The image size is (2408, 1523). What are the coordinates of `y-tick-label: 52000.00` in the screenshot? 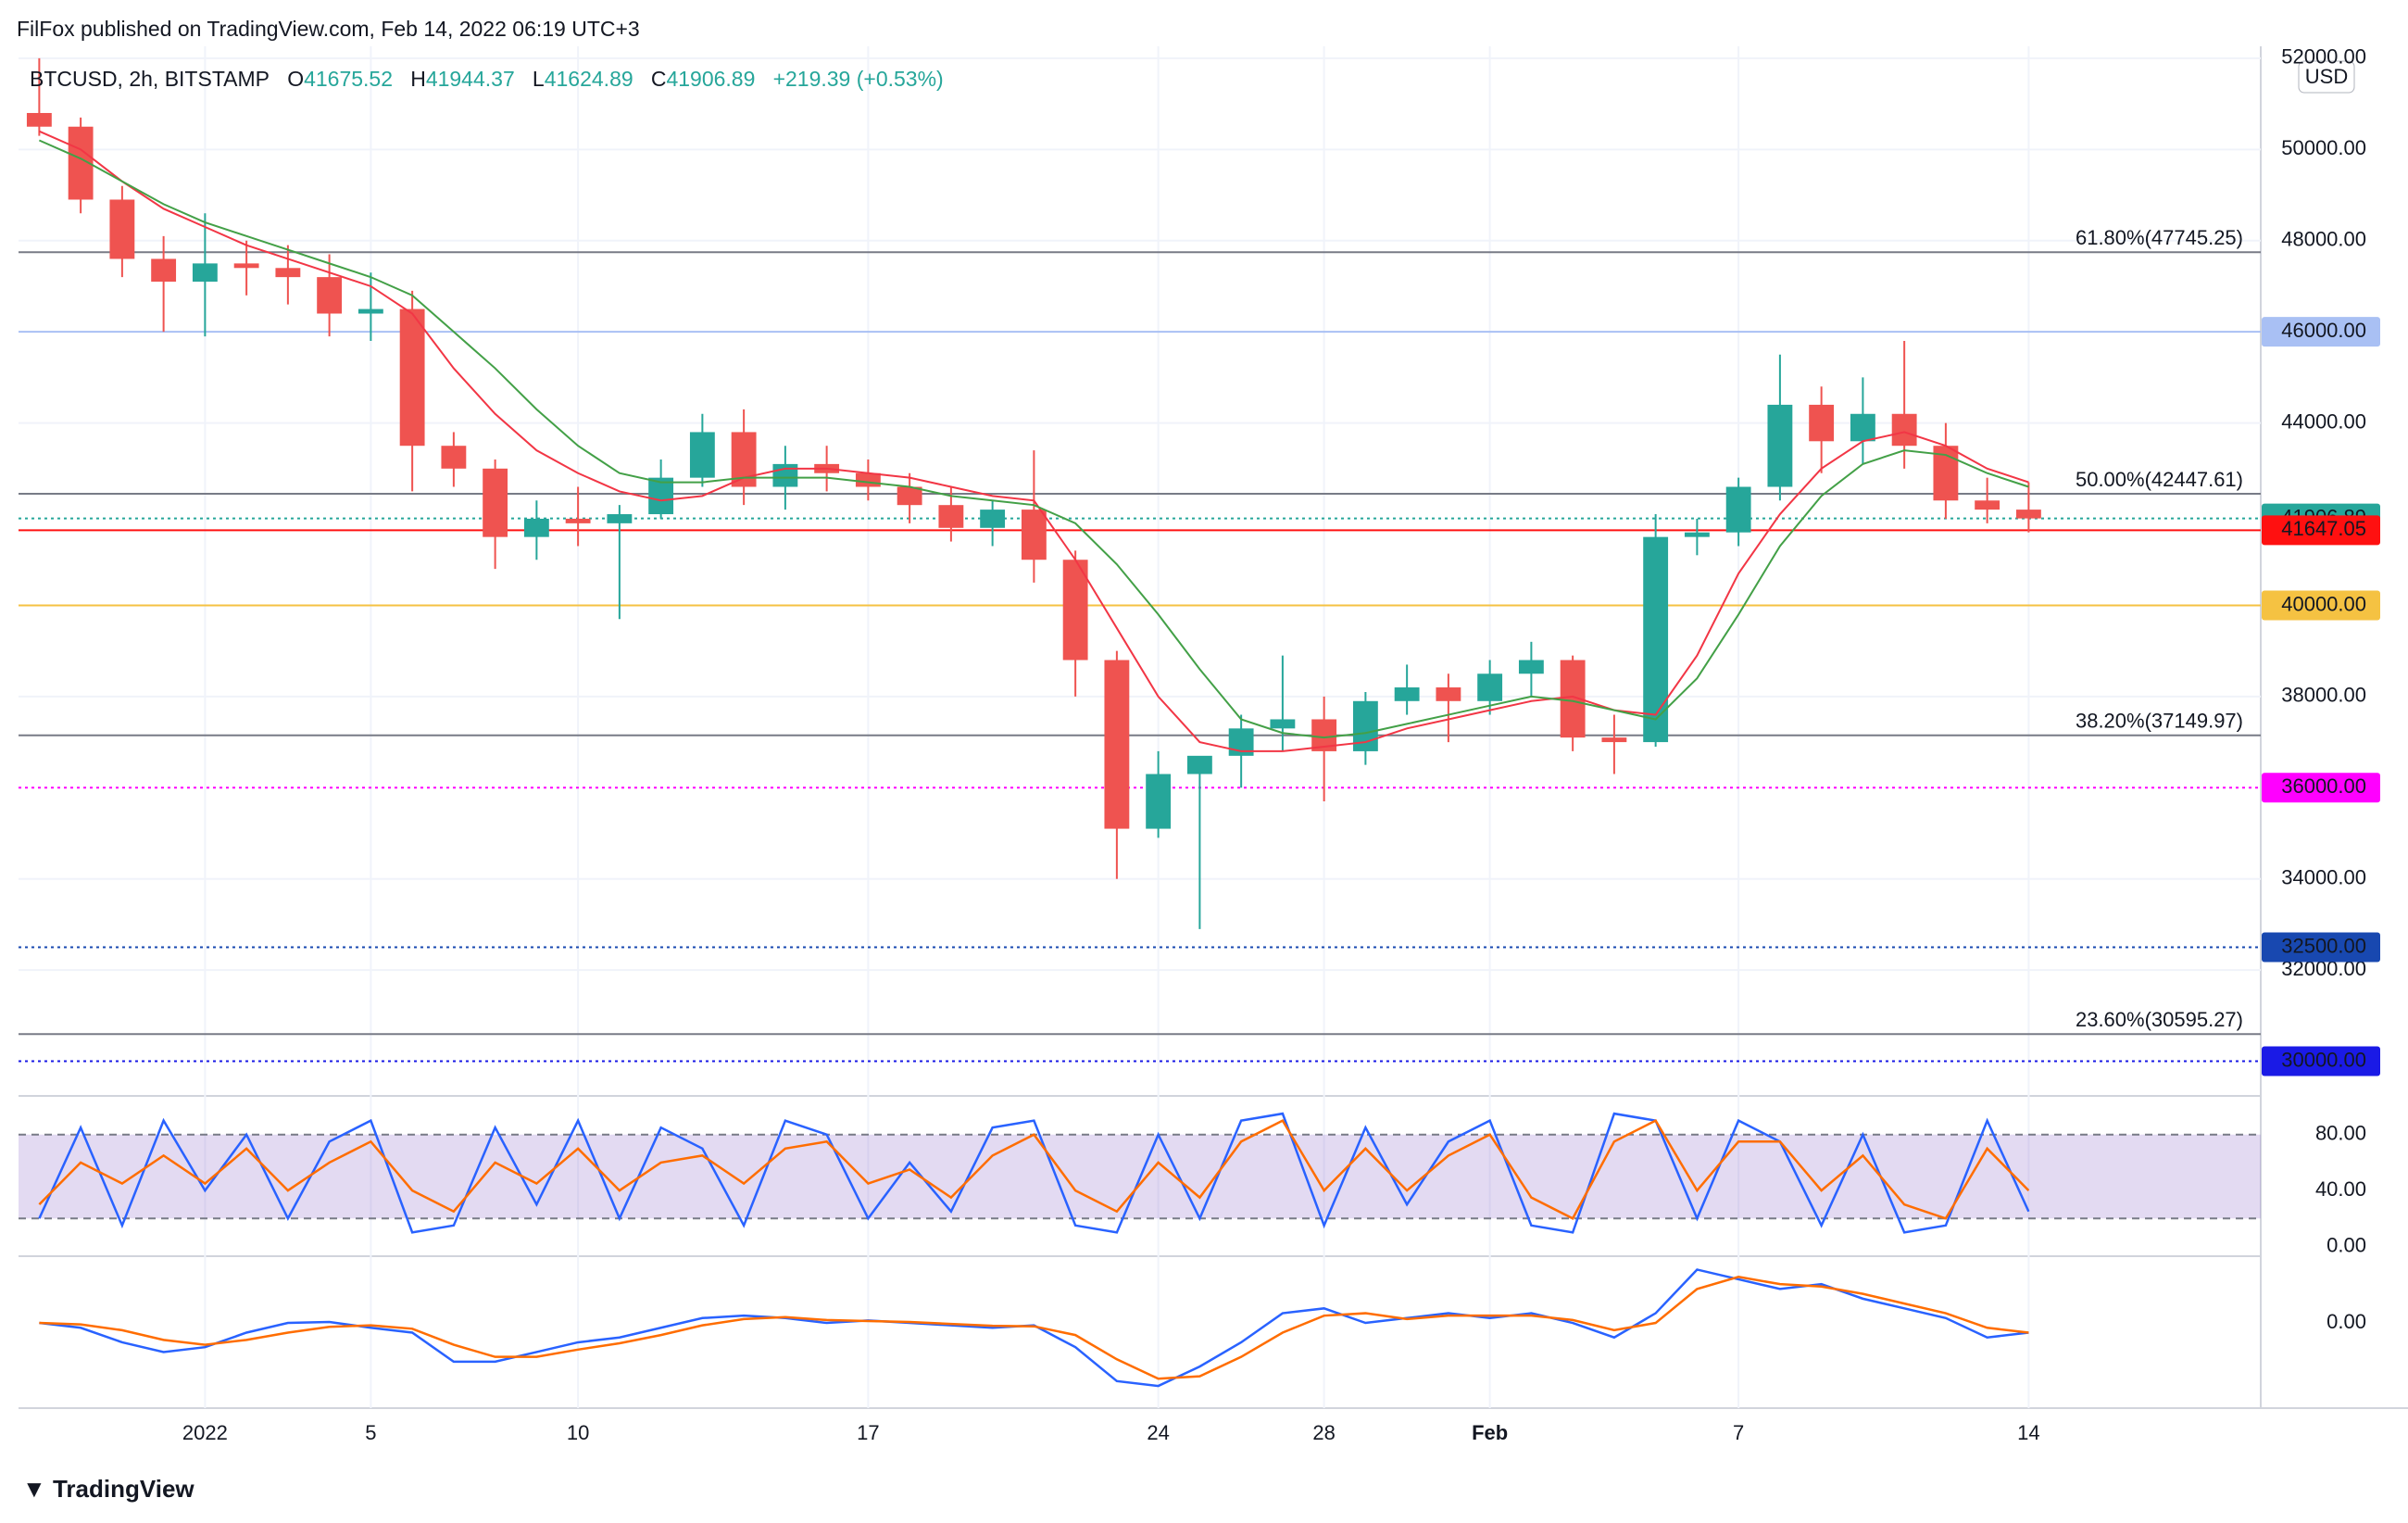 It's located at (2323, 57).